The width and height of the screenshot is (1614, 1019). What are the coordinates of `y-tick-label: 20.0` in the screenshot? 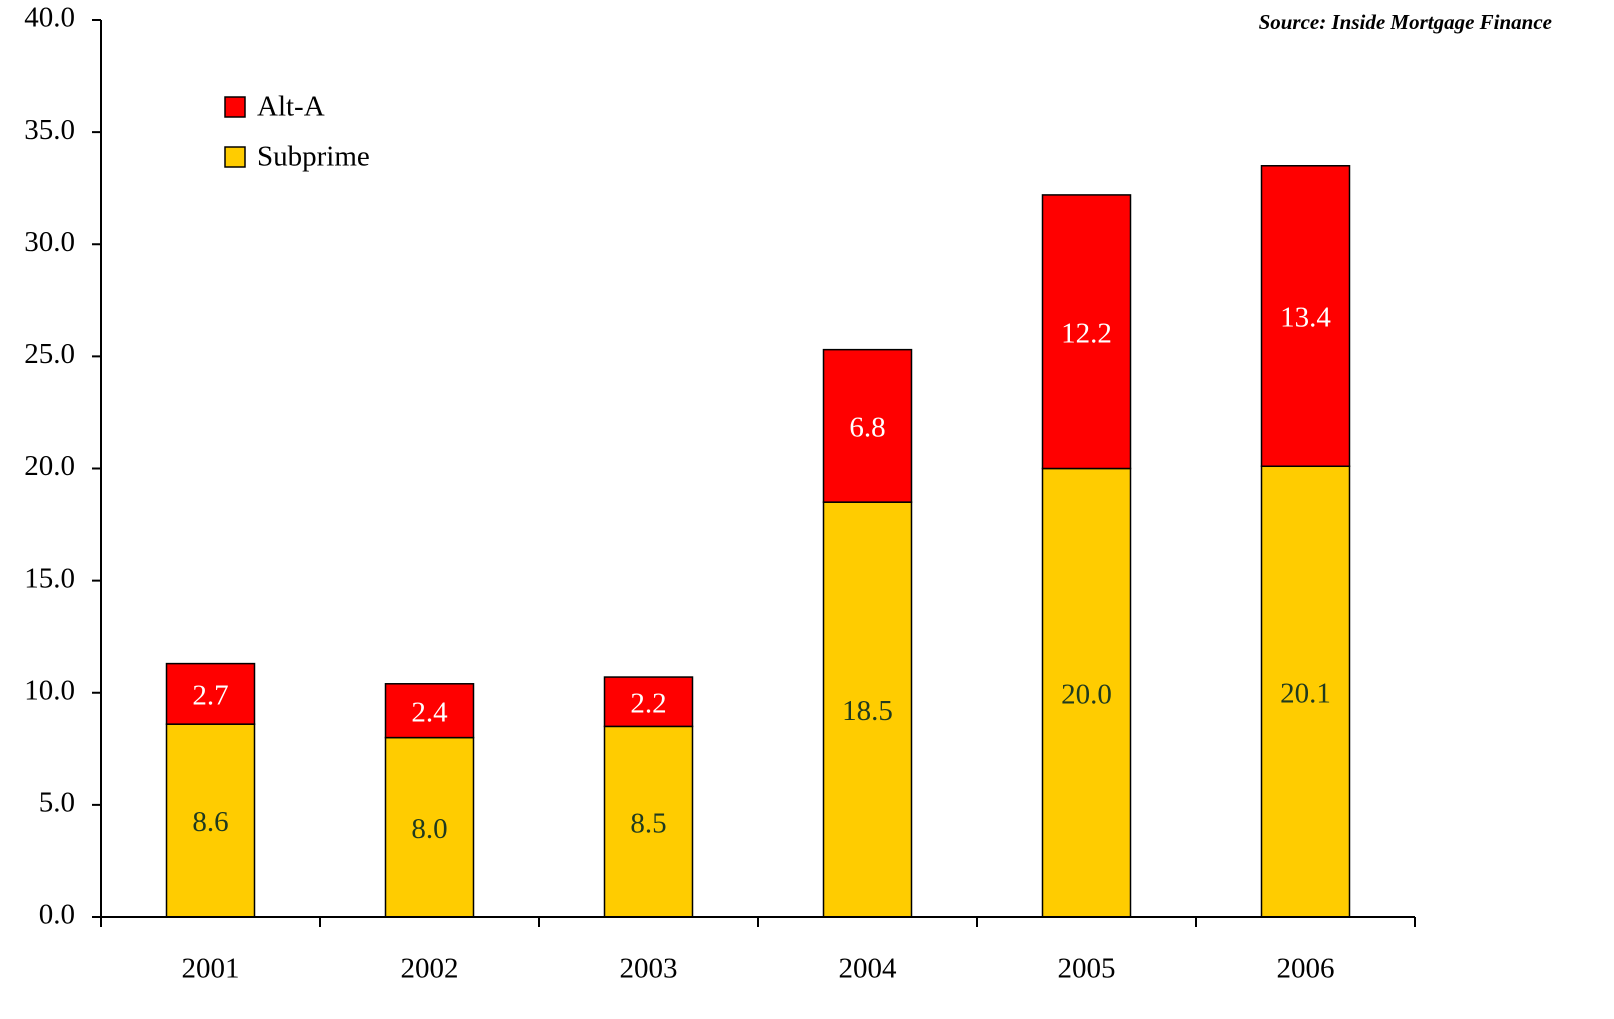 It's located at (49, 466).